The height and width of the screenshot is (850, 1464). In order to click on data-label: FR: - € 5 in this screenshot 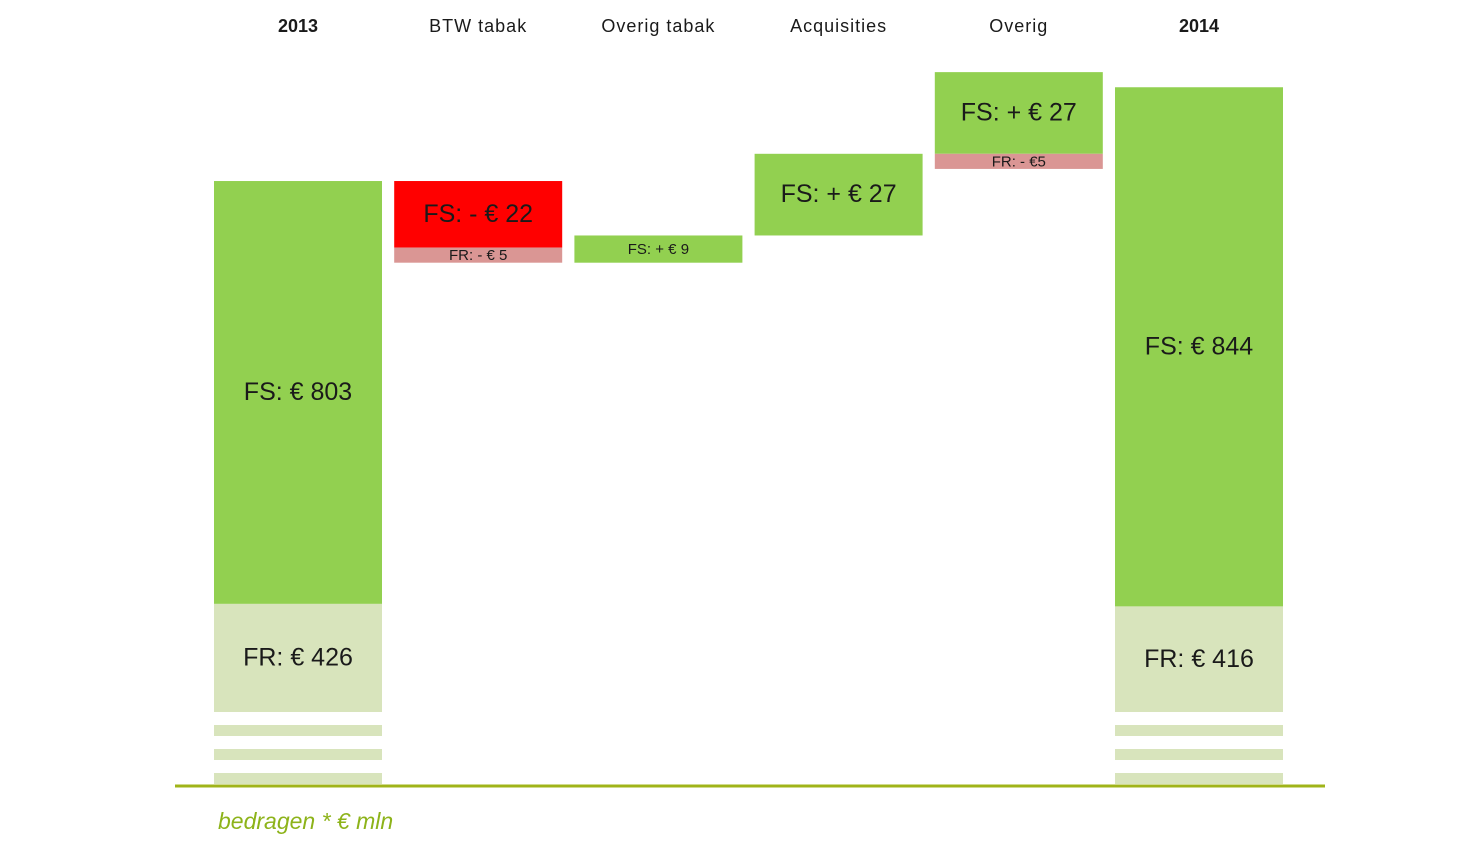, I will do `click(478, 255)`.